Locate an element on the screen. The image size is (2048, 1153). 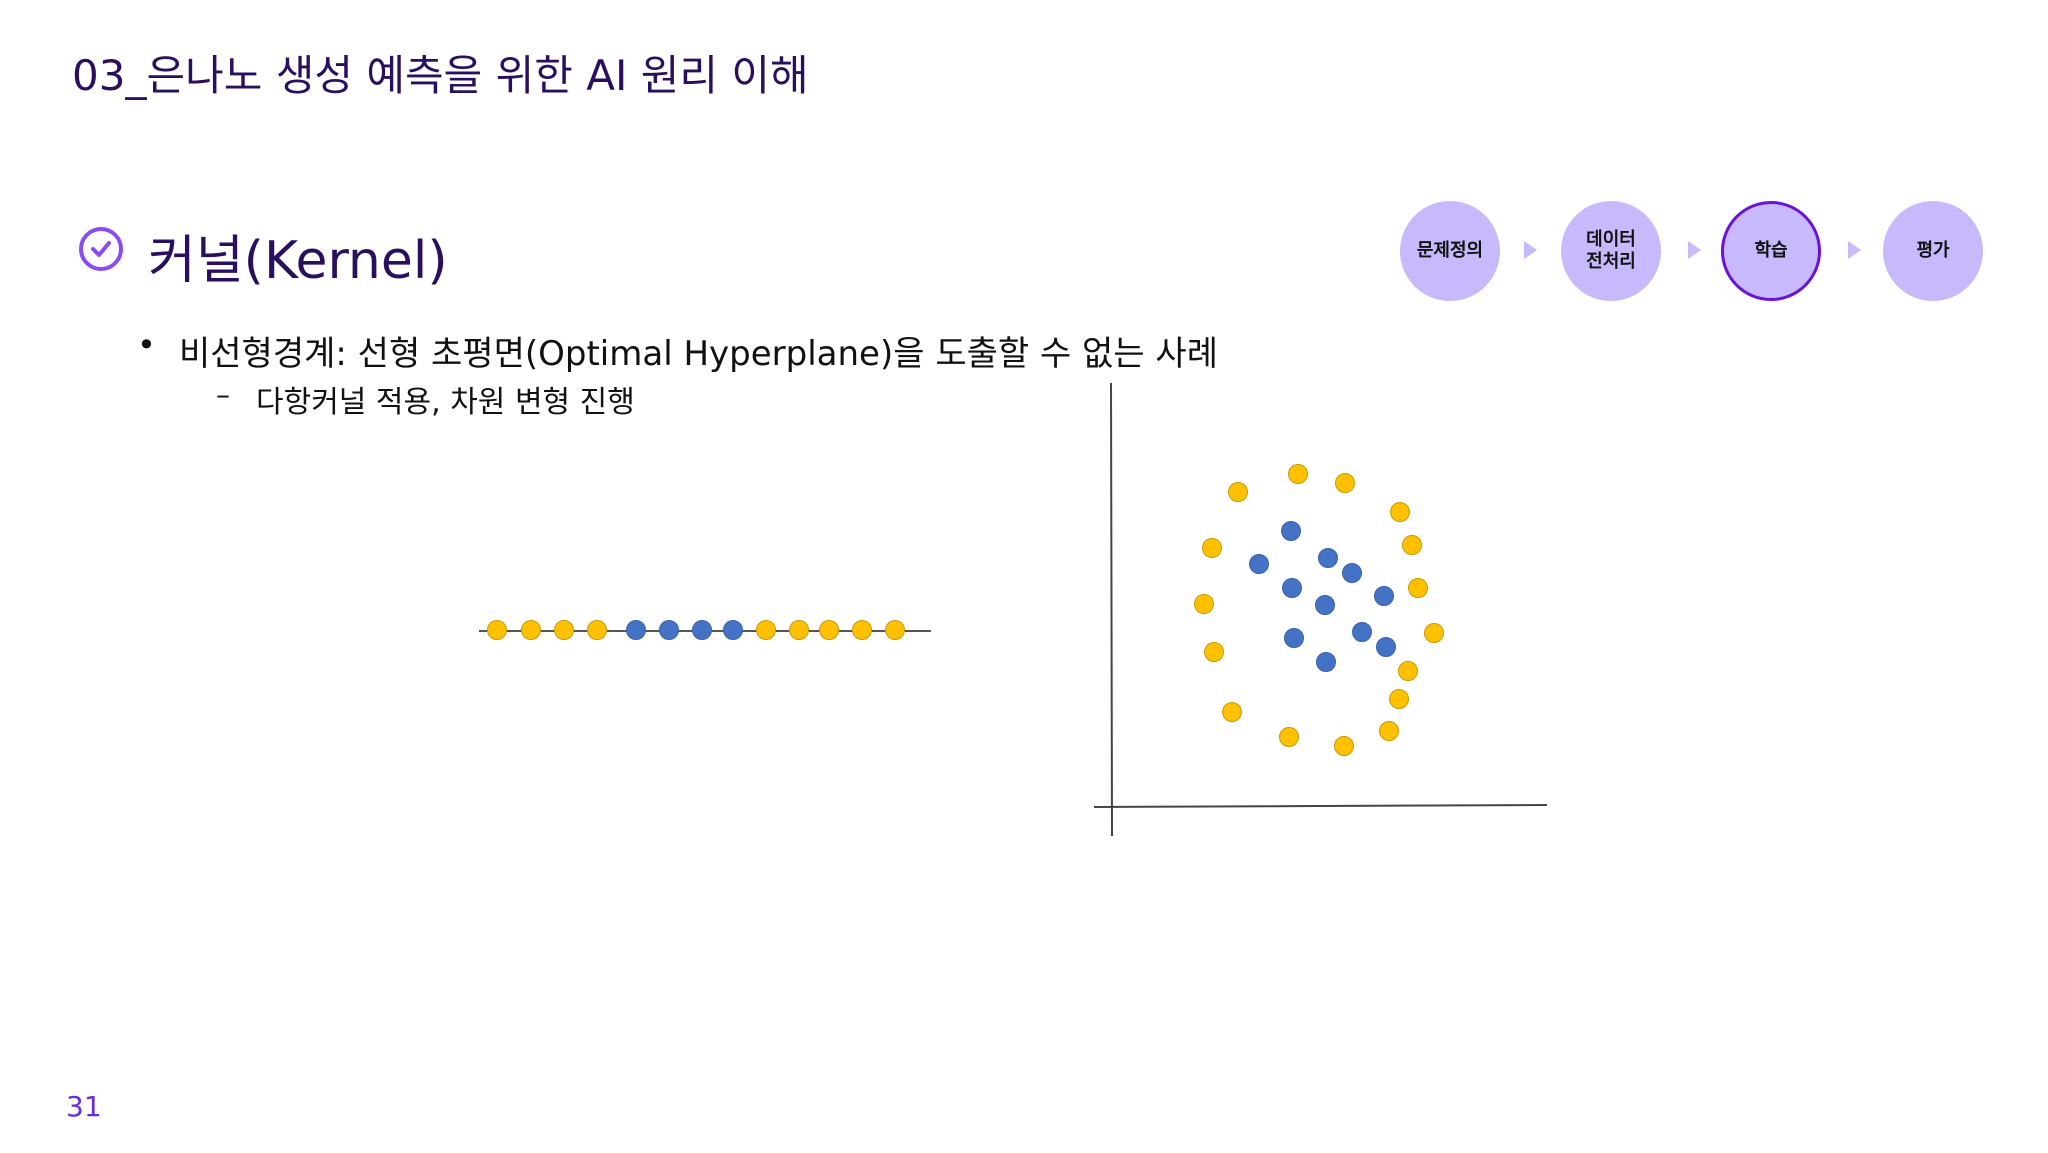
page-number: 31 is located at coordinates (84, 1106).